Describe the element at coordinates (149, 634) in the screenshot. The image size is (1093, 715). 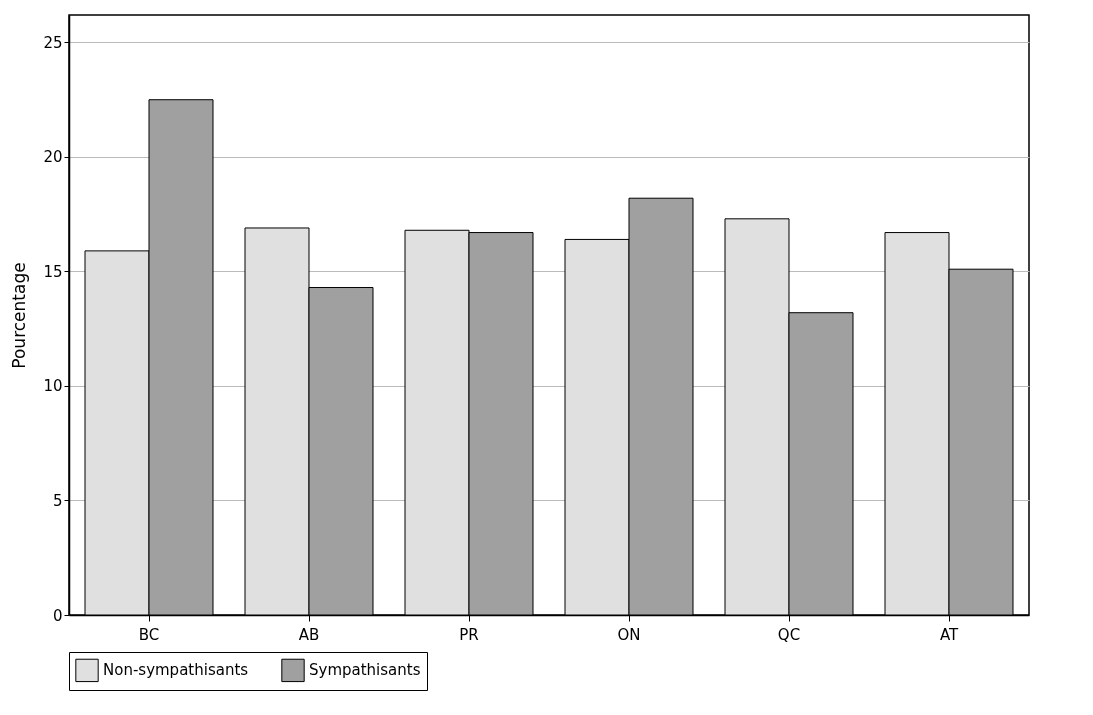
I see `x-tick-label: BC` at that location.